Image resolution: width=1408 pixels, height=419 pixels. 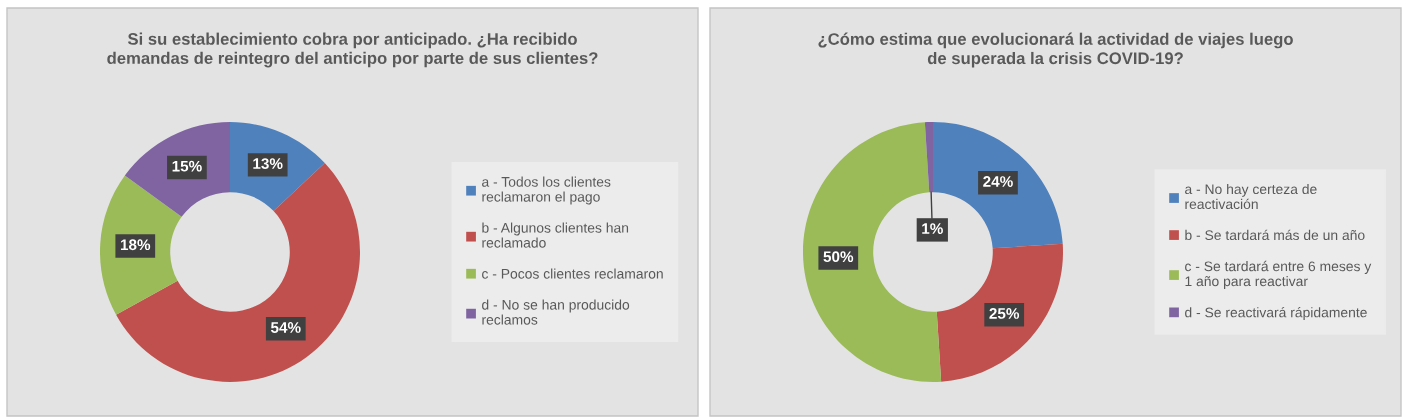 I want to click on legend-label: a - No hay certeza de reactivación, so click(x=1251, y=196).